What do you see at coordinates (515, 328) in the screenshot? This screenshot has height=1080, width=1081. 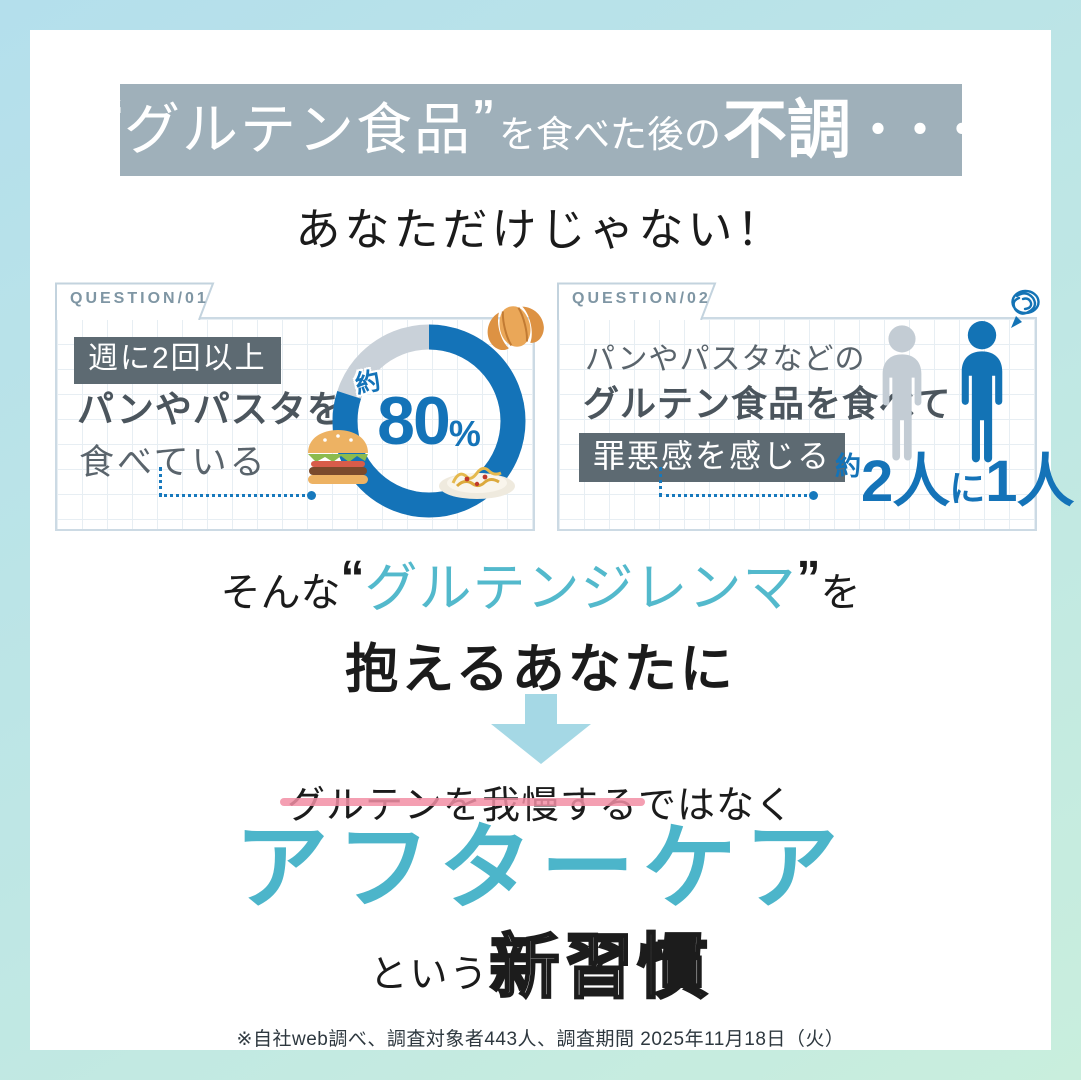 I see `croissant-icon` at bounding box center [515, 328].